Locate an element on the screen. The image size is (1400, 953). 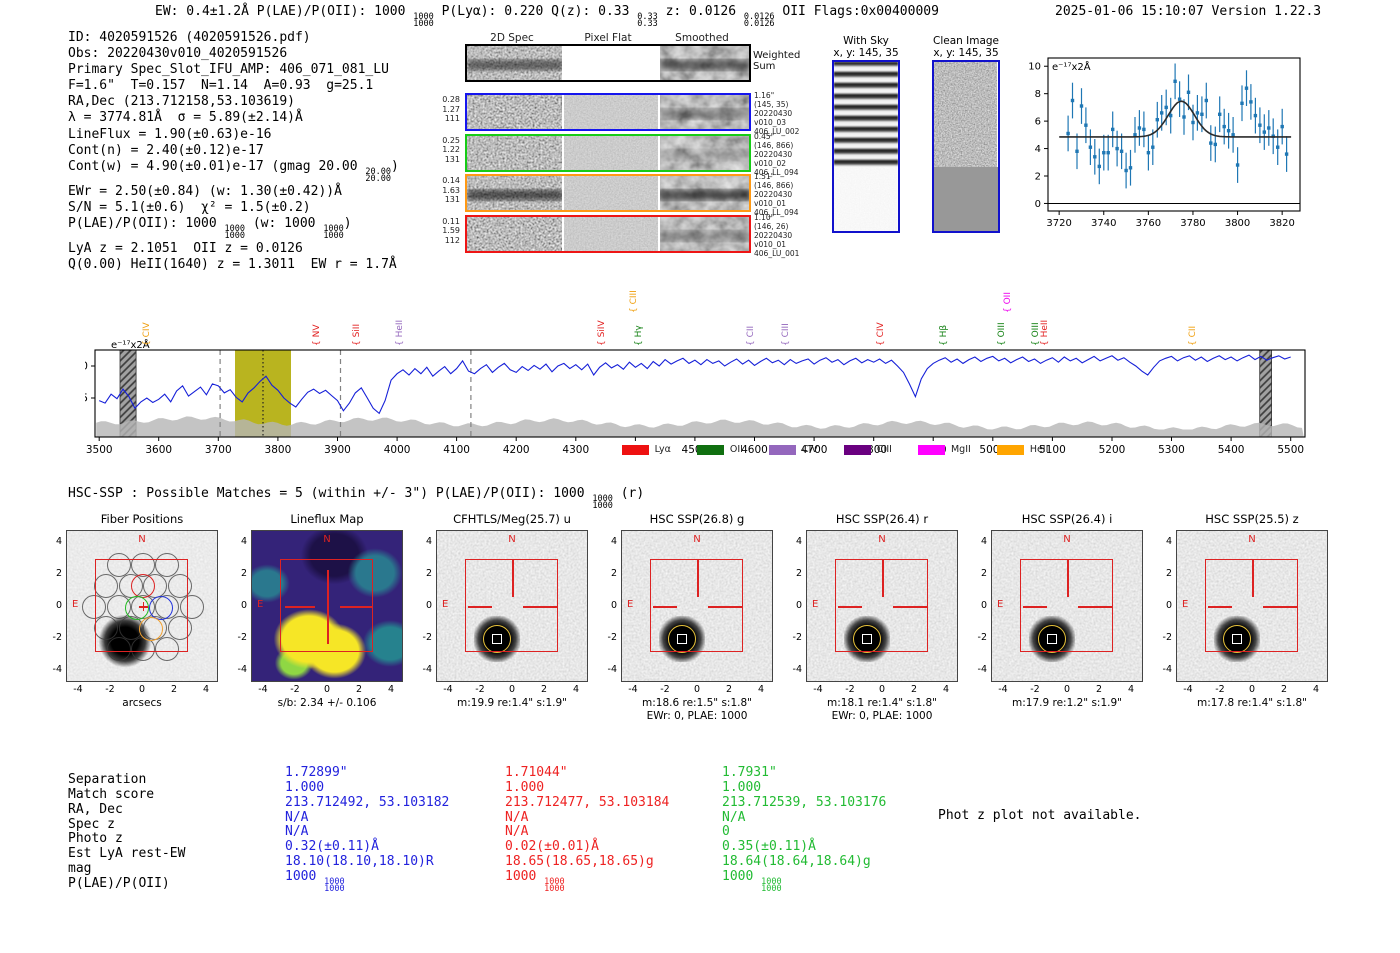
spec2d-noise-image is located at coordinates (515, 193).